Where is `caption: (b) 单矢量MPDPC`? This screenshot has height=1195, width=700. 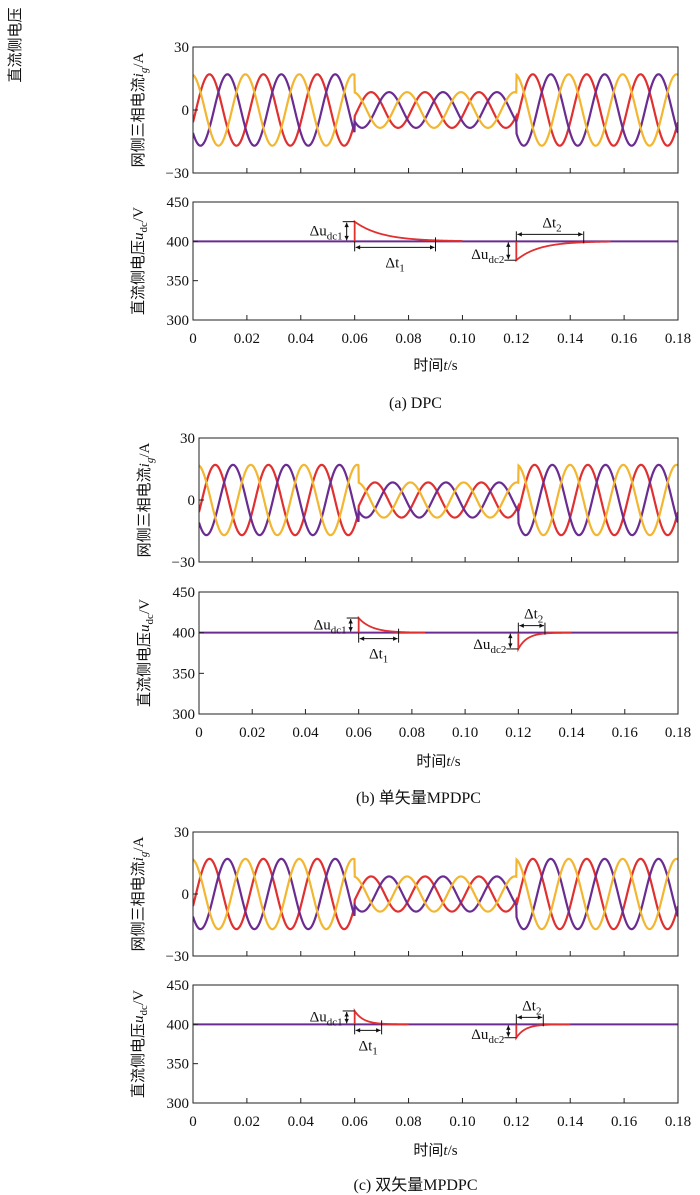
caption: (b) 单矢量MPDPC is located at coordinates (418, 798).